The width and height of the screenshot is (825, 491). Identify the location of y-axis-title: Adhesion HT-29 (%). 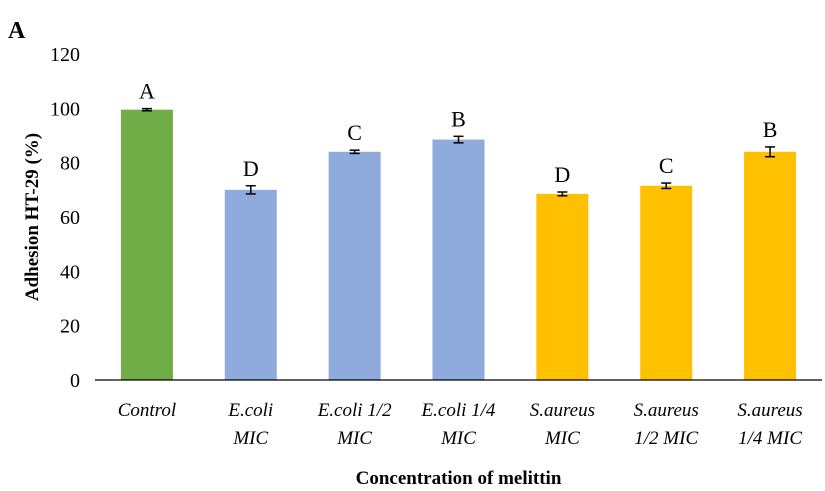
(32, 217).